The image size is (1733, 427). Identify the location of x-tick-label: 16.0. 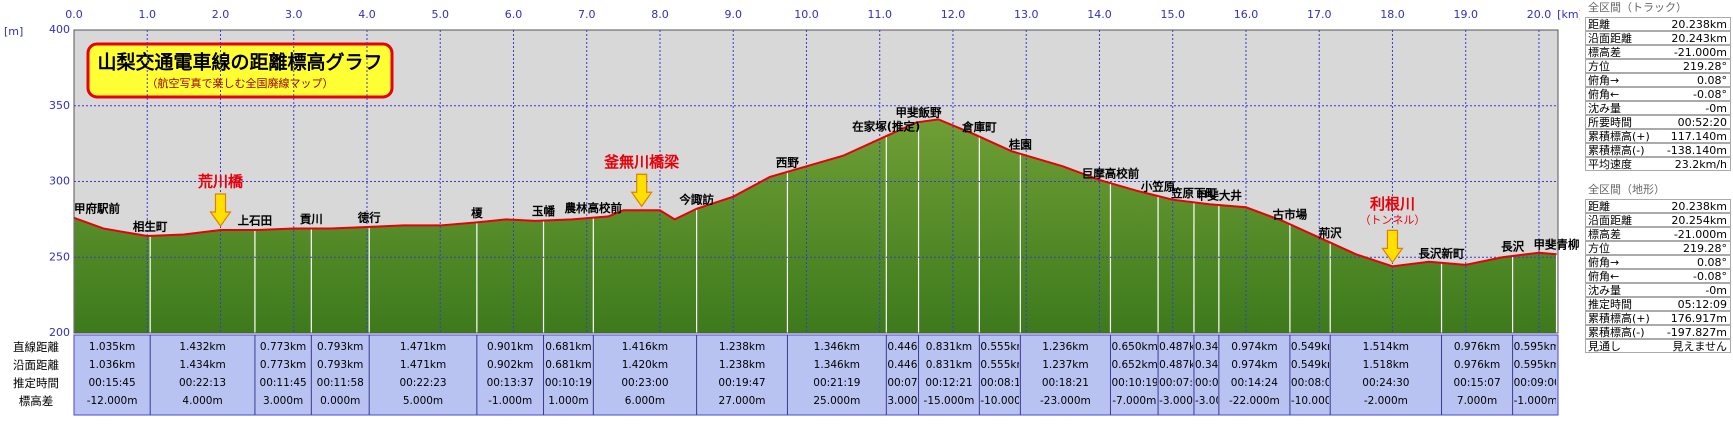
(1246, 14).